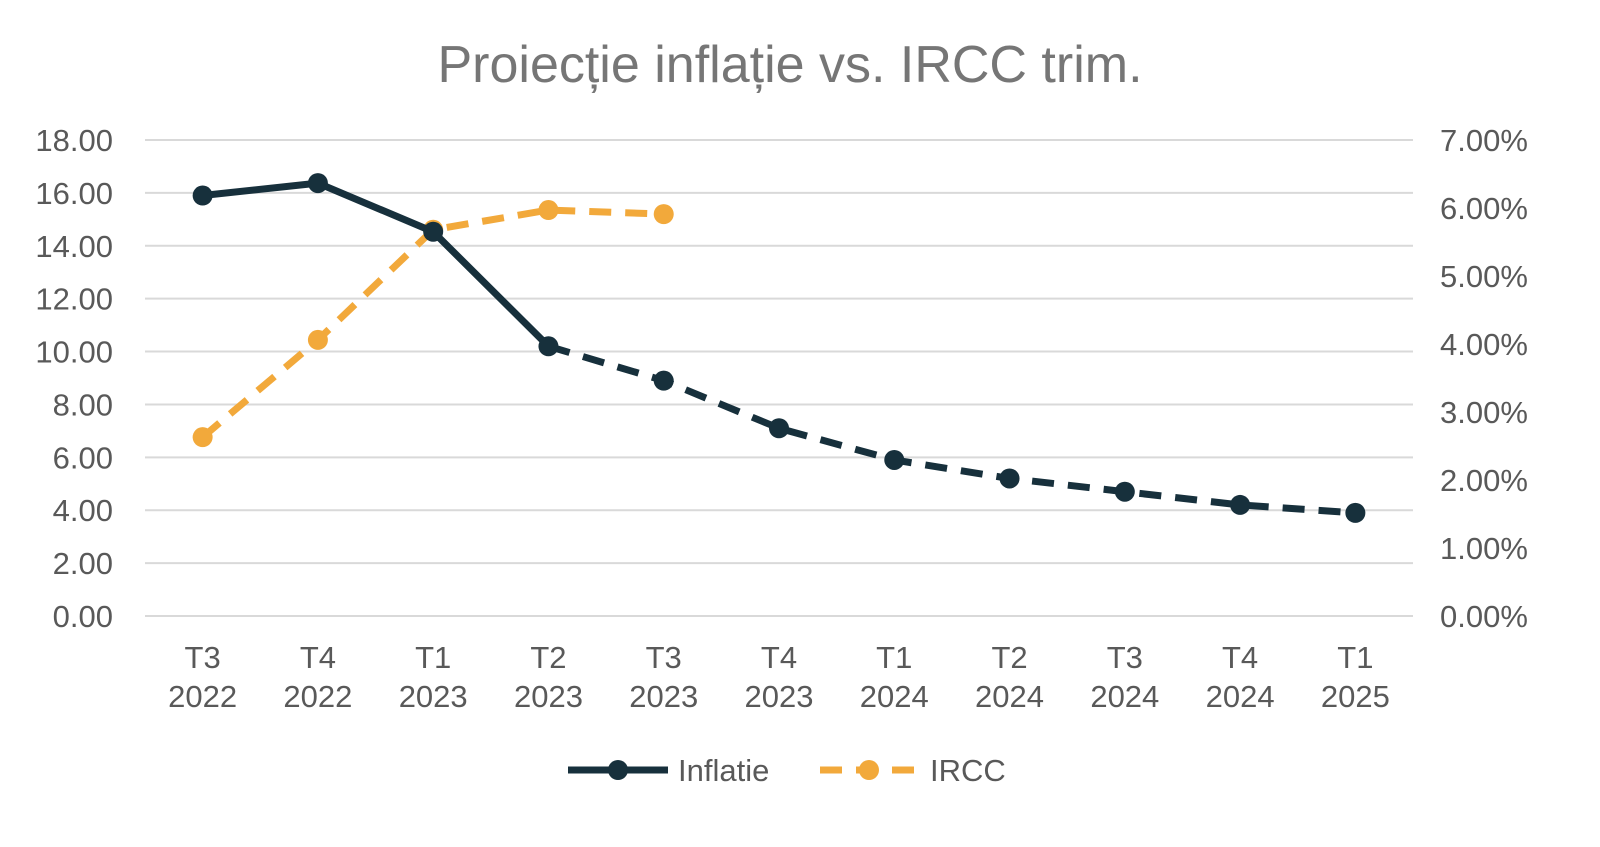 The image size is (1600, 847). What do you see at coordinates (83, 616) in the screenshot?
I see `left-tick-label: 0.00` at bounding box center [83, 616].